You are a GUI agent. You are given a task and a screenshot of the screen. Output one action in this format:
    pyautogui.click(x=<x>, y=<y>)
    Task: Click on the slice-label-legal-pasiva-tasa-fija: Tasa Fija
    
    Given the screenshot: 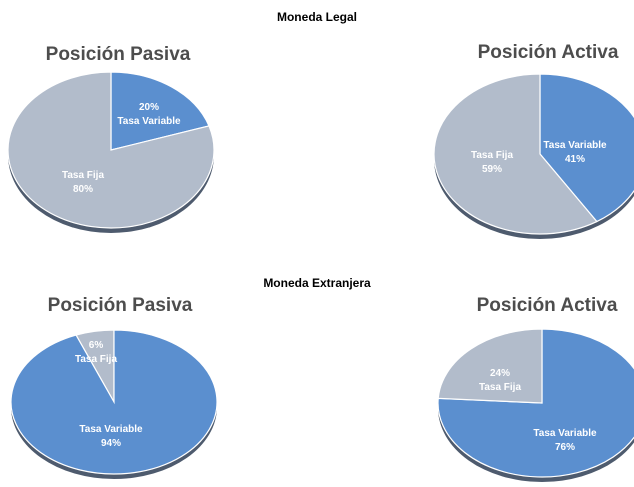 What is the action you would take?
    pyautogui.click(x=83, y=175)
    